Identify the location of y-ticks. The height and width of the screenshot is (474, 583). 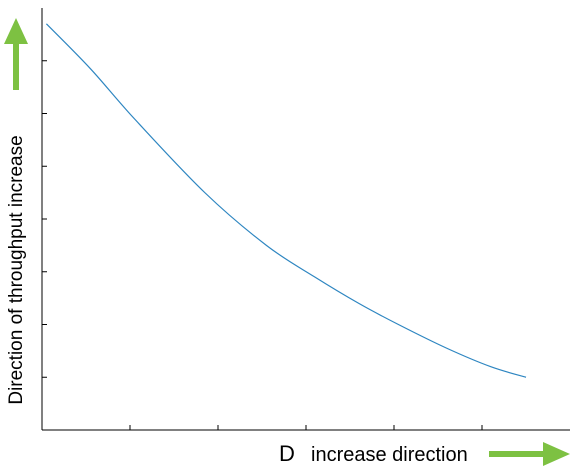
(44, 219).